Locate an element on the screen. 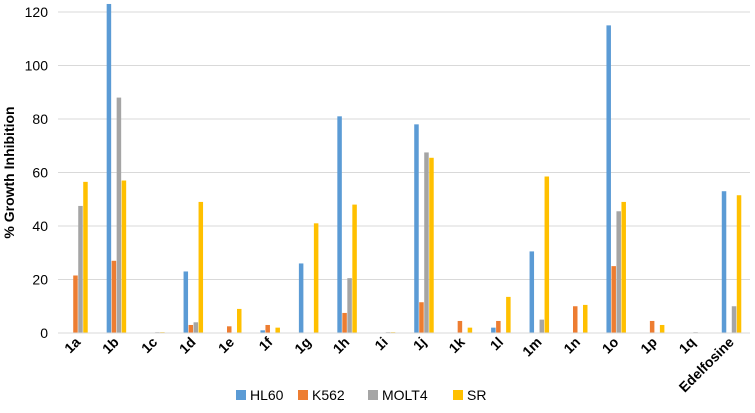  bar-molt4-1b is located at coordinates (119, 215).